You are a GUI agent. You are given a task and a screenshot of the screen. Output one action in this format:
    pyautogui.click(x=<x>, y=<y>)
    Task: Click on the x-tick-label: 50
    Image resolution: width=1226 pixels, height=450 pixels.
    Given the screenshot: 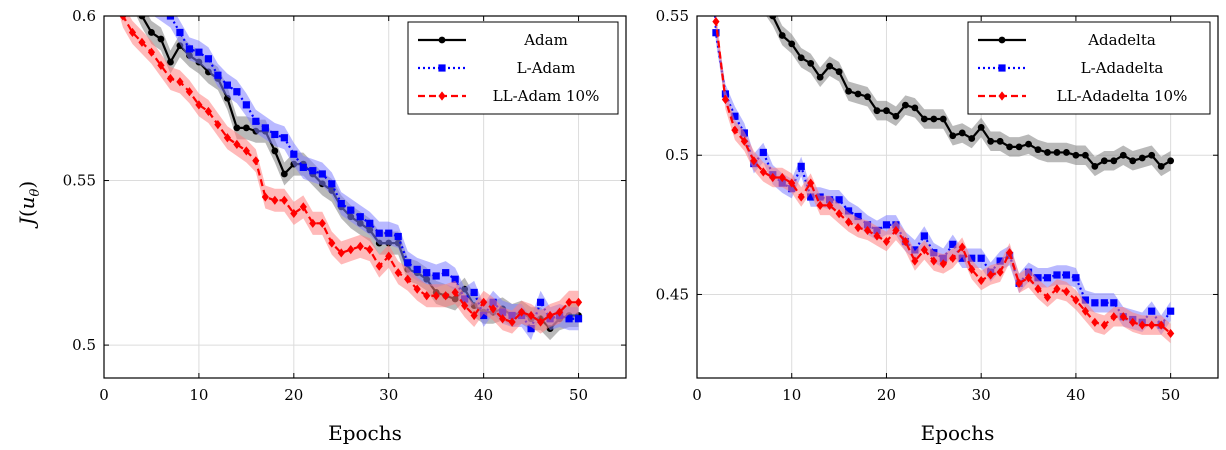 What is the action you would take?
    pyautogui.click(x=578, y=395)
    